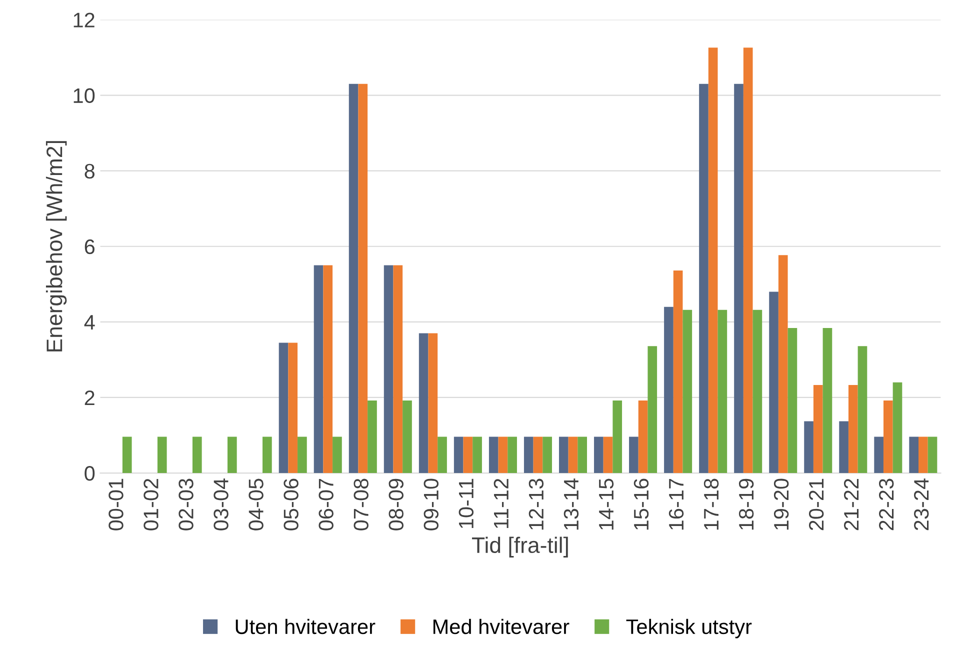 The width and height of the screenshot is (955, 657). I want to click on x-tick-label: 19-20, so click(781, 504).